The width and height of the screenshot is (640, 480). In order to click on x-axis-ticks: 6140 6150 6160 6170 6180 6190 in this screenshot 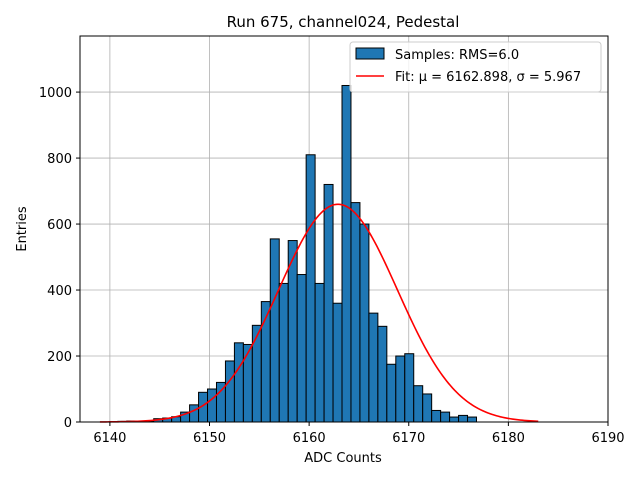, I will do `click(359, 434)`.